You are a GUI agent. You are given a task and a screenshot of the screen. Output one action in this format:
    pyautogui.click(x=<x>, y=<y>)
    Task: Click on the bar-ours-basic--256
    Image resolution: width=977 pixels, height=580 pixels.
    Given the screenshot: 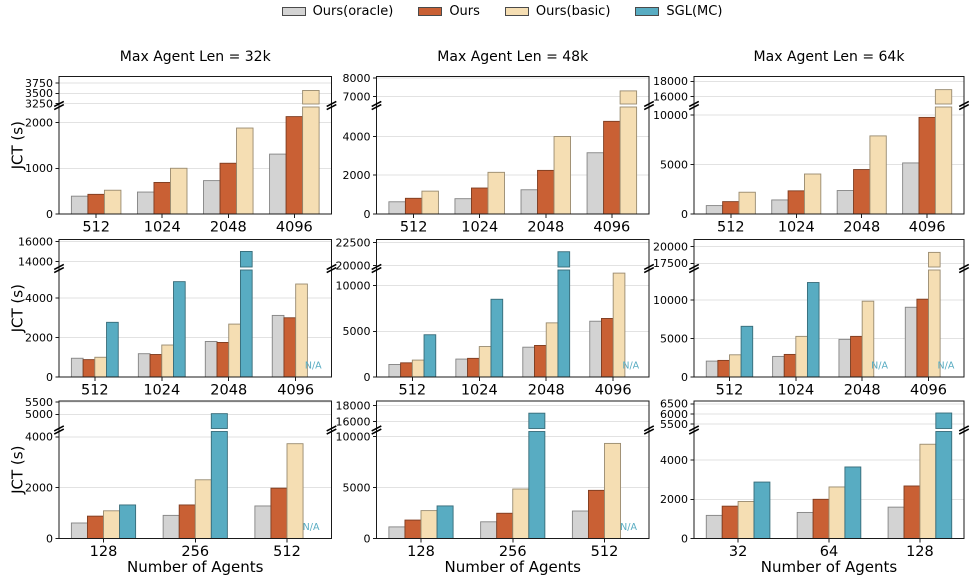 What is the action you would take?
    pyautogui.click(x=203, y=509)
    